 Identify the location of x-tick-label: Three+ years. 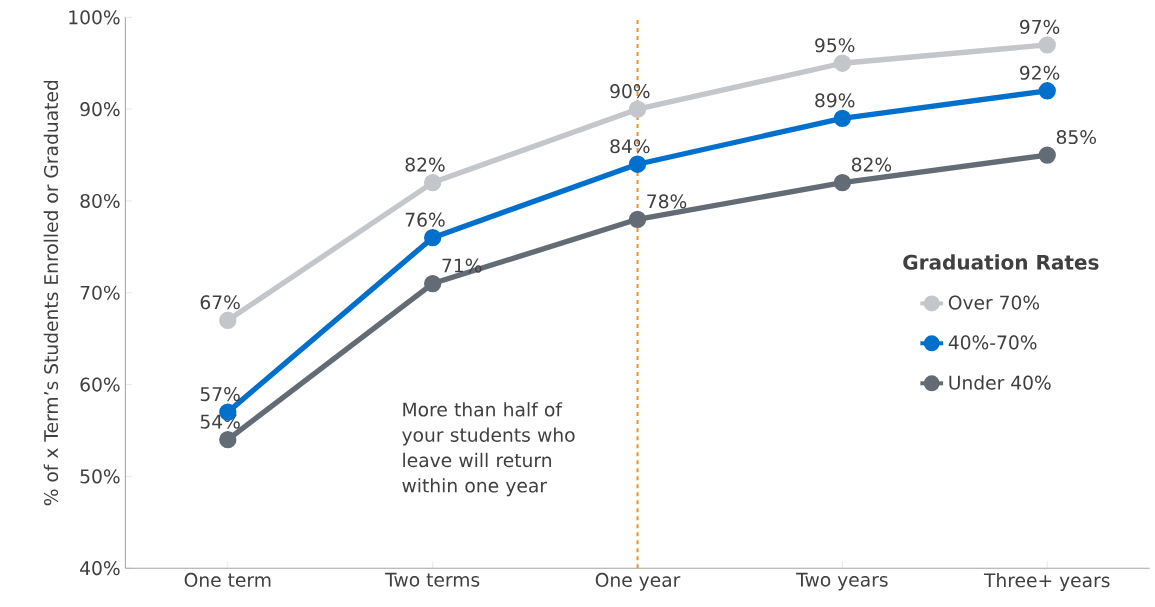
(1046, 582).